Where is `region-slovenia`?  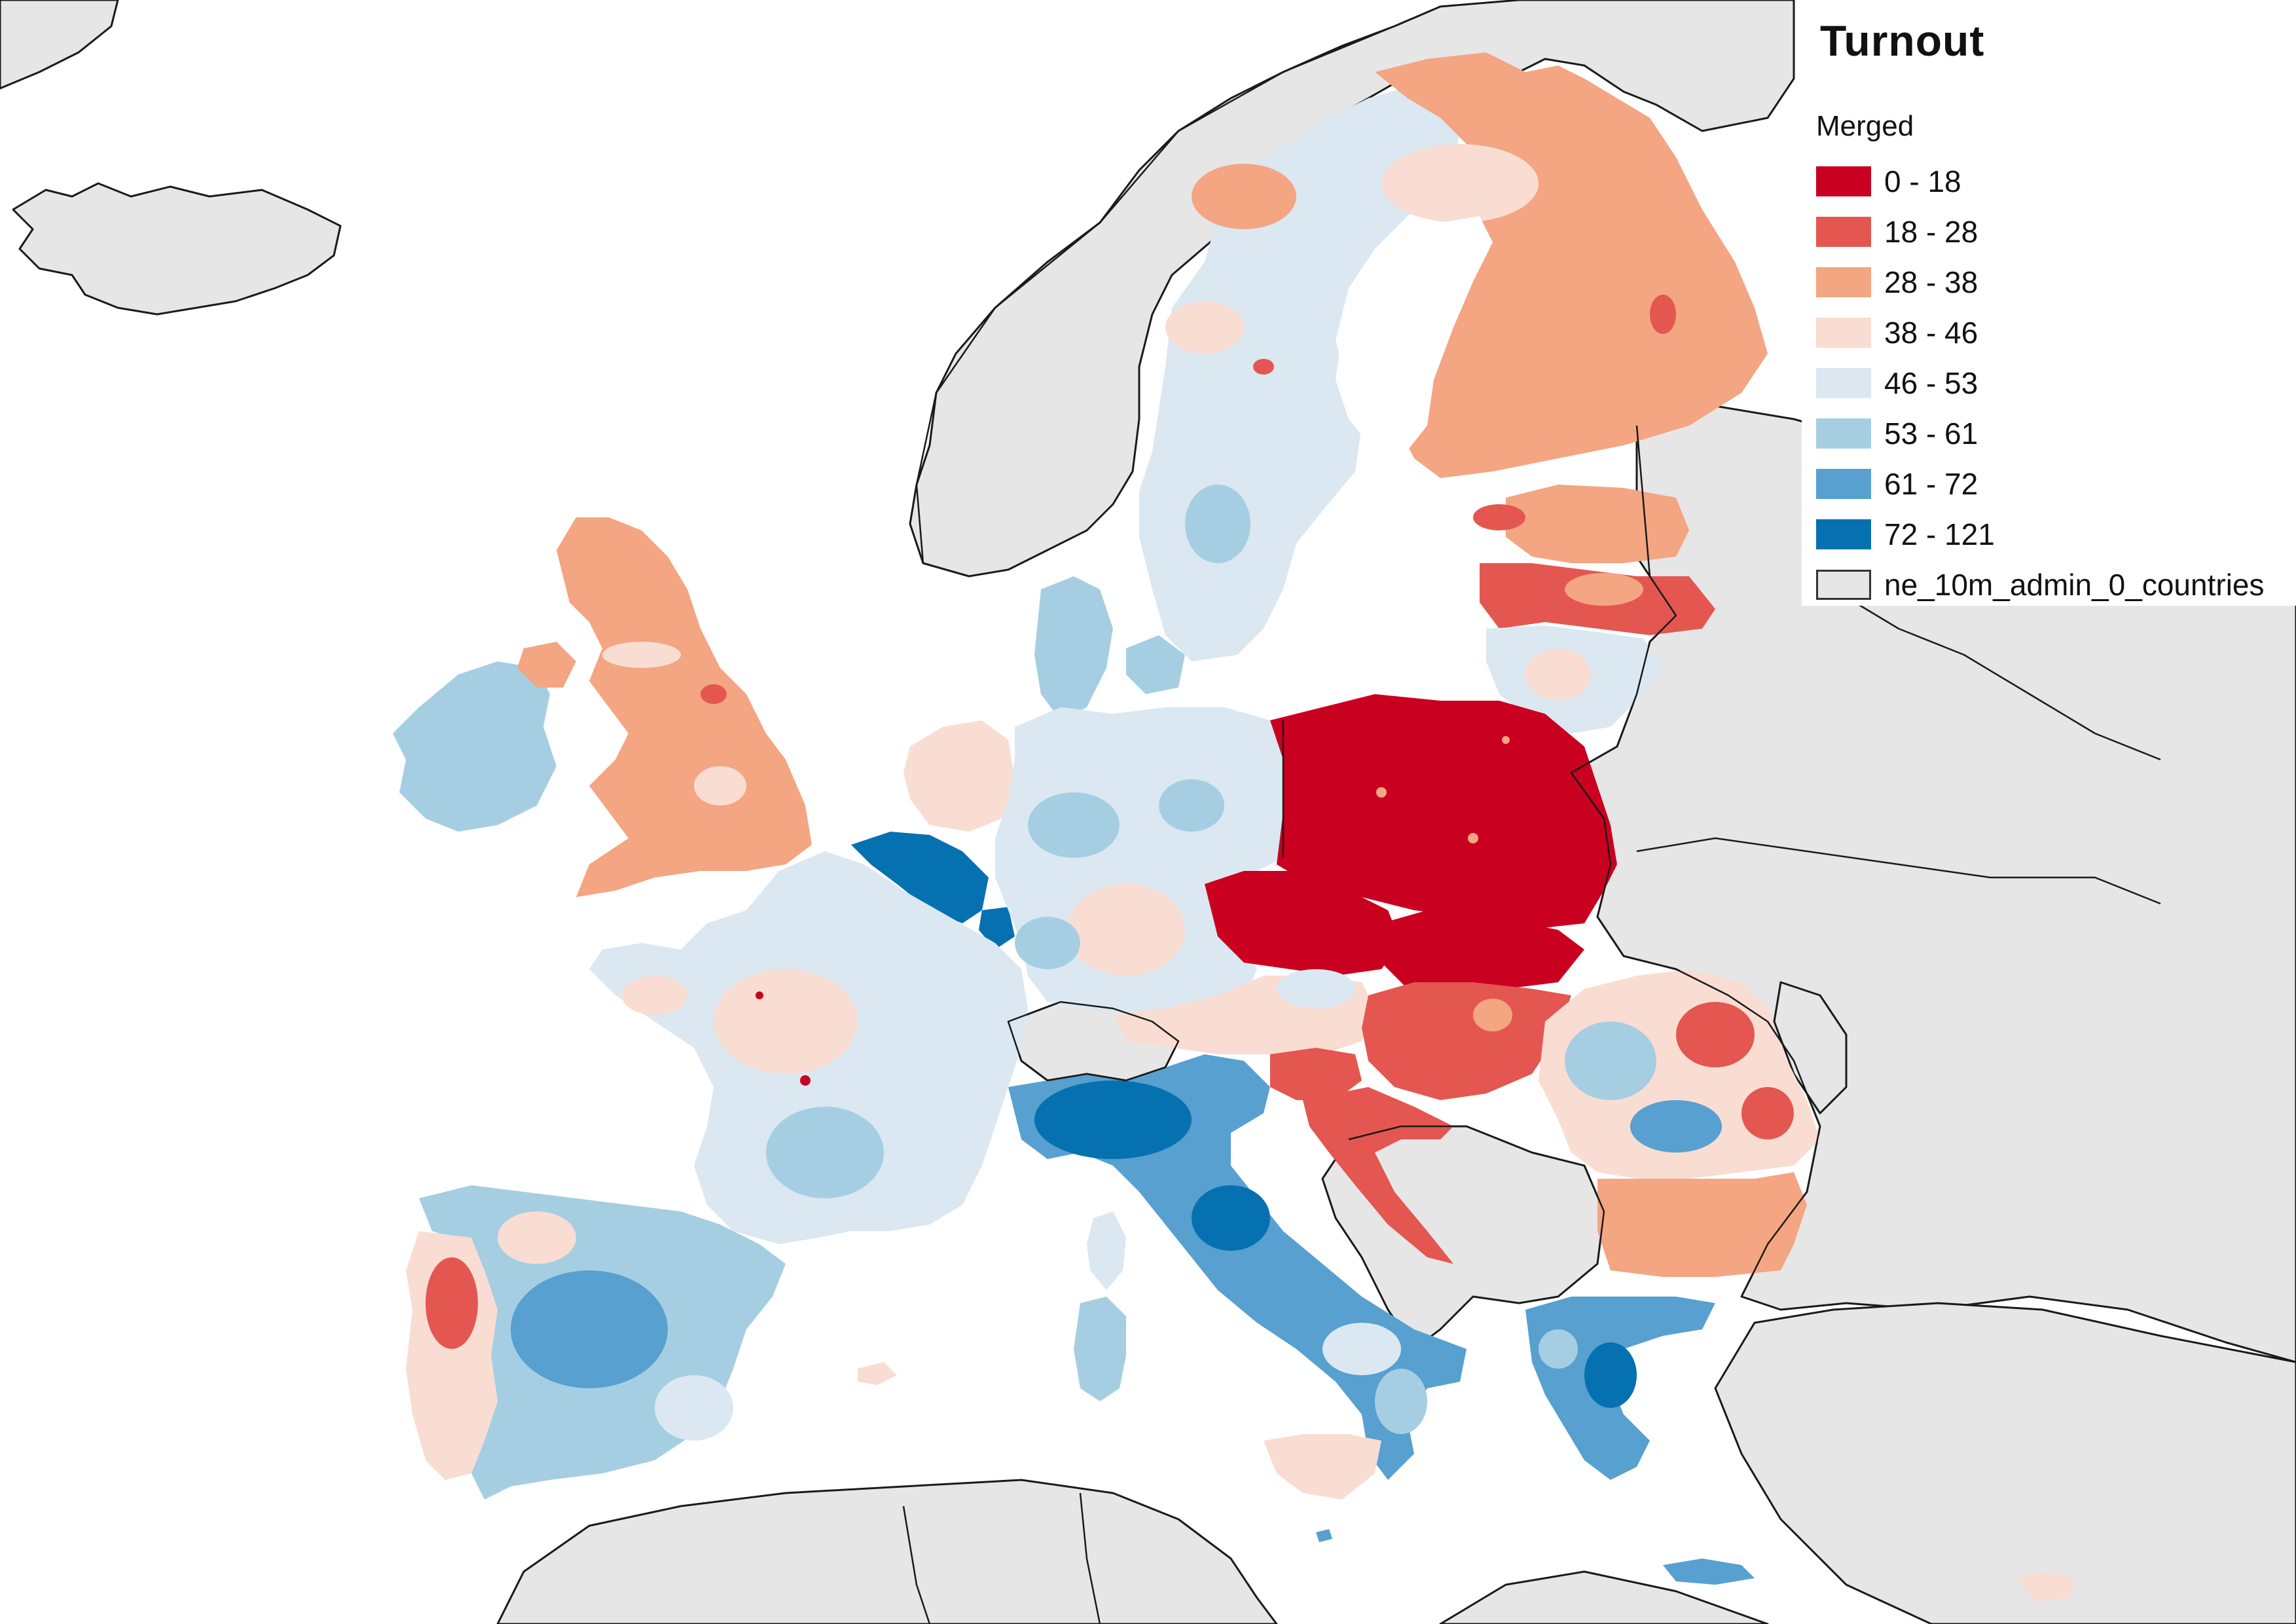 region-slovenia is located at coordinates (1316, 1074).